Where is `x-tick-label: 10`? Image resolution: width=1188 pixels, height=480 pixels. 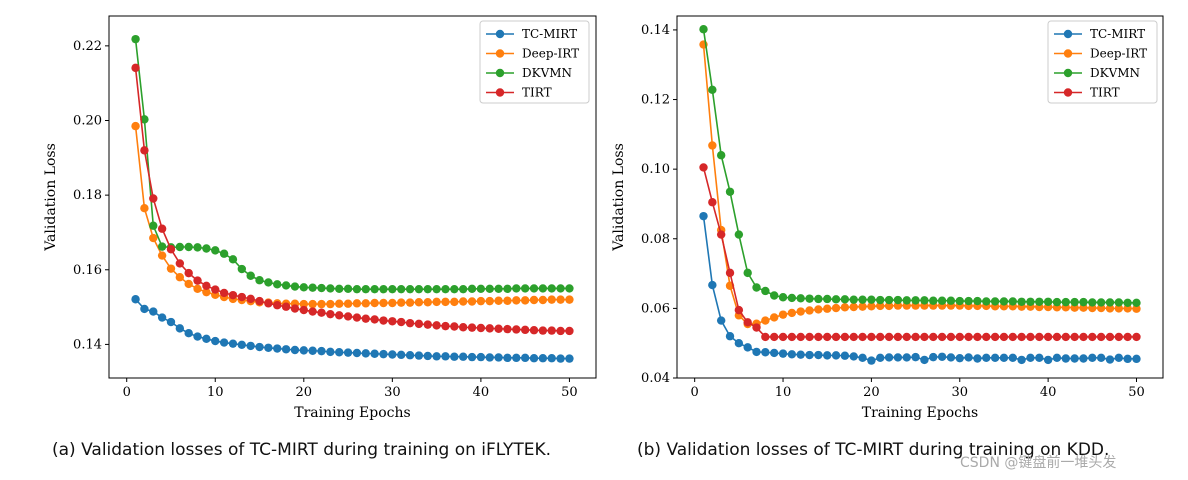
x-tick-label: 10 is located at coordinates (783, 392).